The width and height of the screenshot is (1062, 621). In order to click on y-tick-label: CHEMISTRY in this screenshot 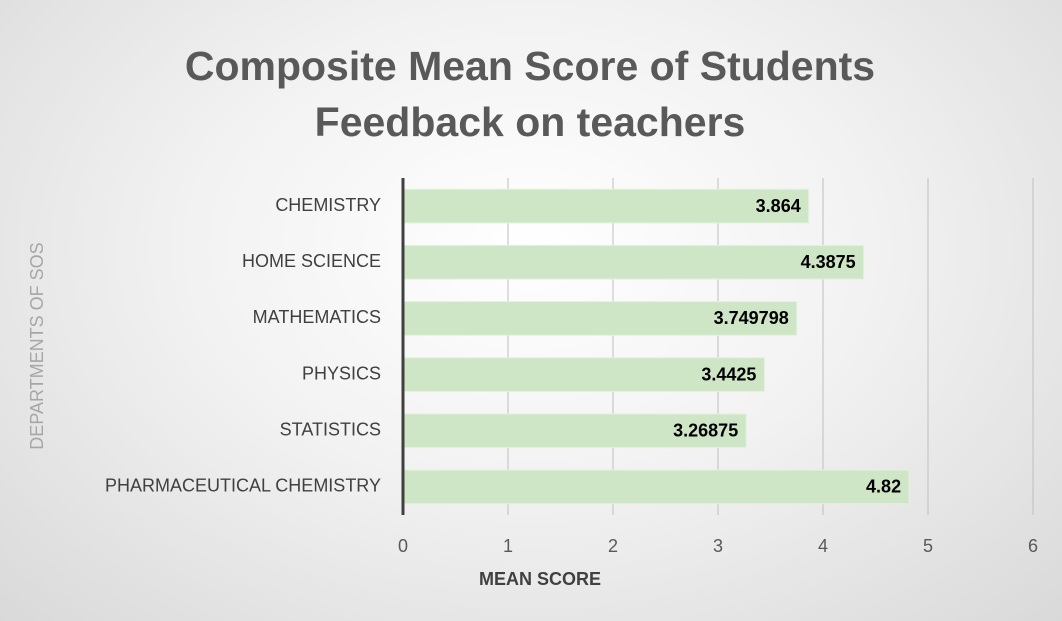, I will do `click(328, 205)`.